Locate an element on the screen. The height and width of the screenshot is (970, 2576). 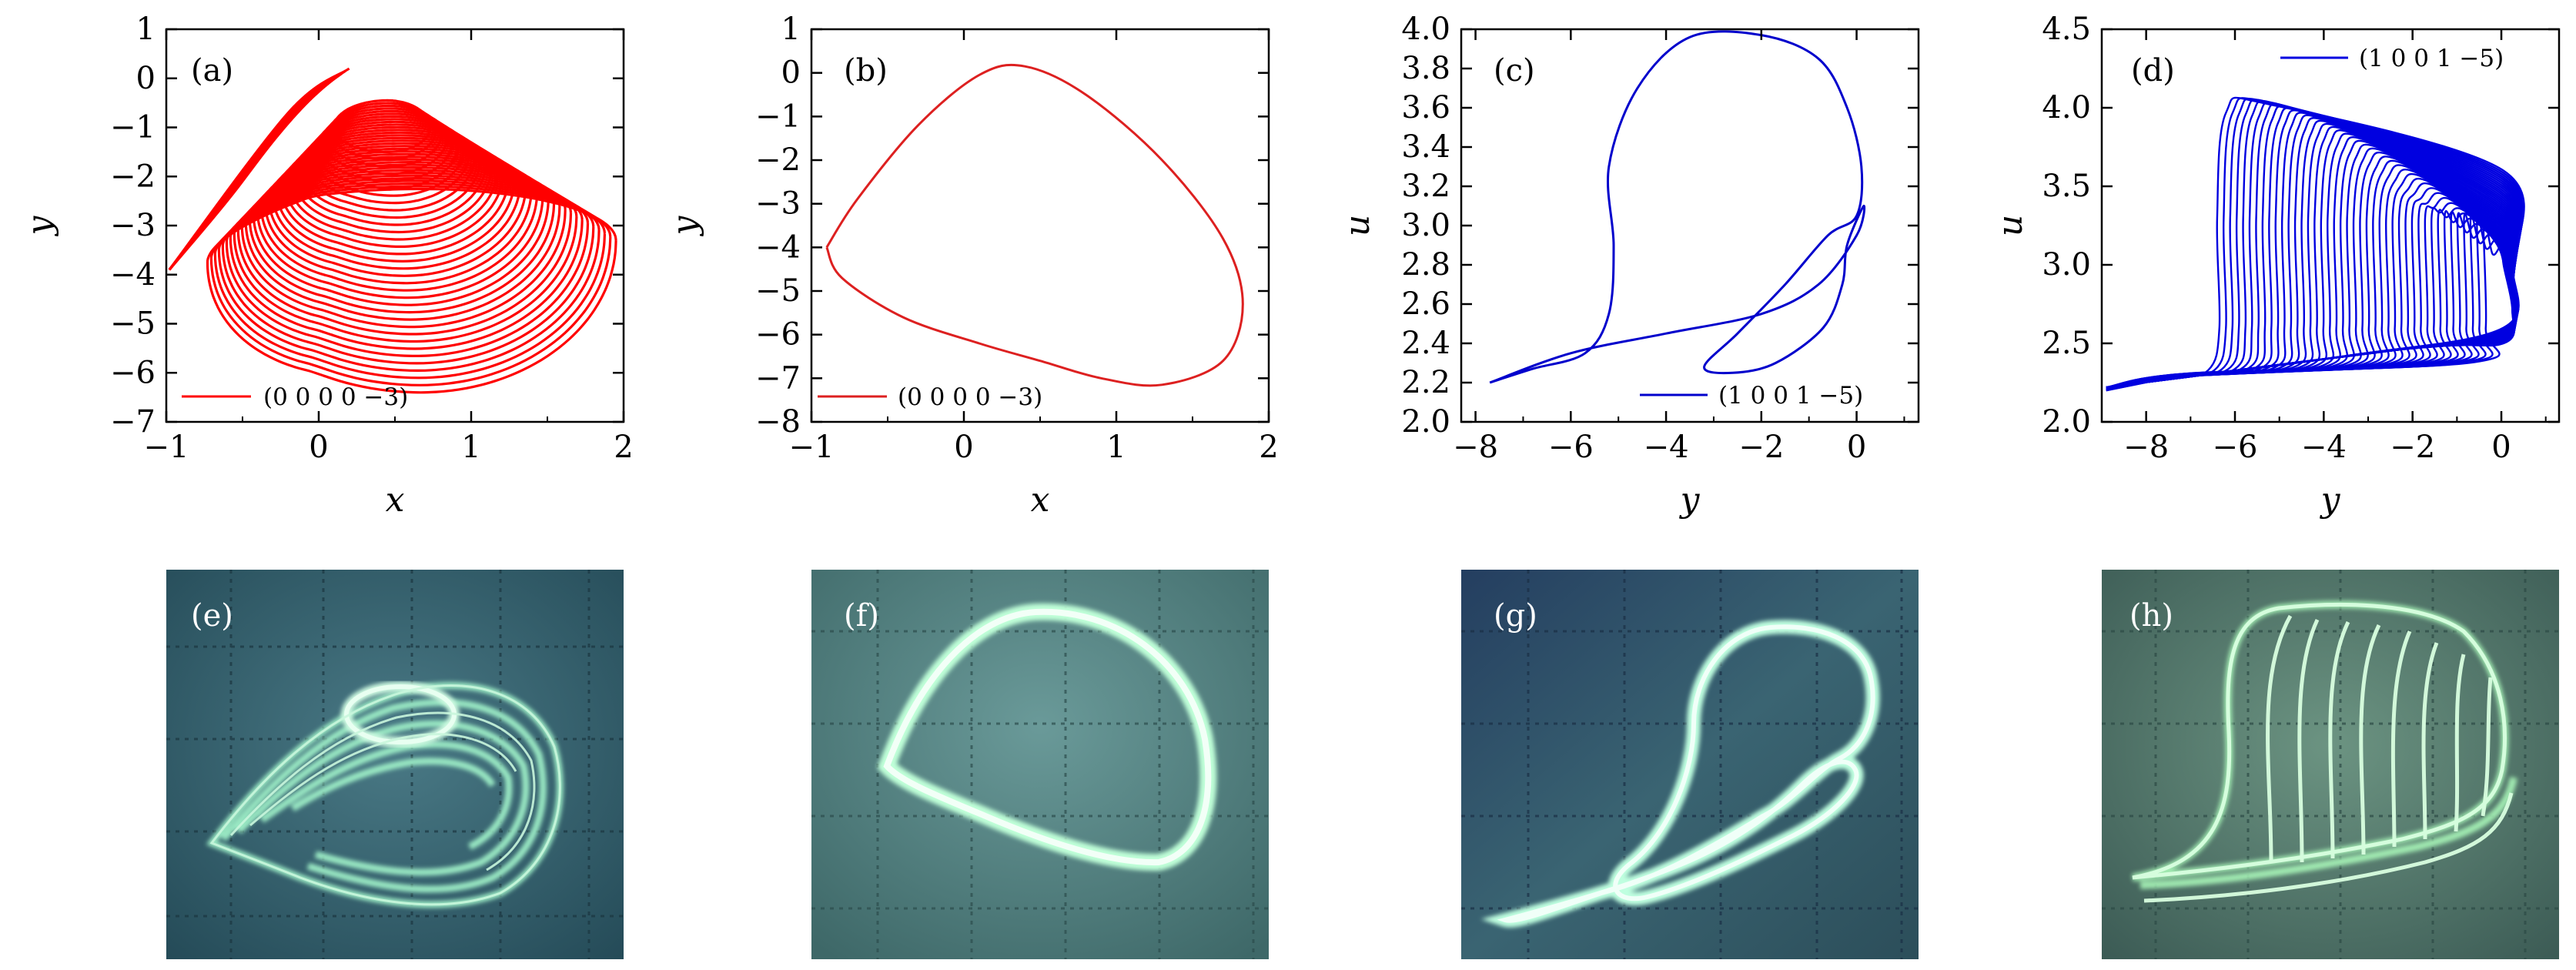
photo-label-e: (e) is located at coordinates (212, 616).